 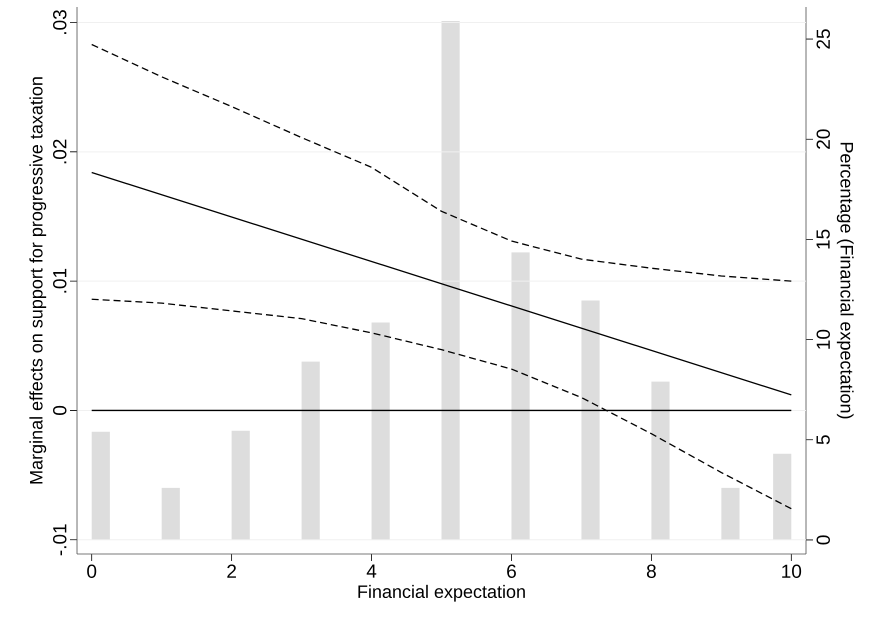 What do you see at coordinates (845, 280) in the screenshot?
I see `y2-axis-title: Percentage (Financial expectation)` at bounding box center [845, 280].